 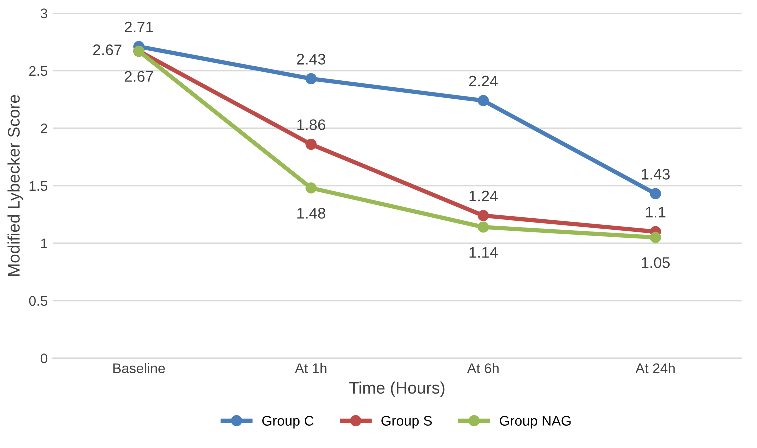 I want to click on data-label: 2.43, so click(x=311, y=59).